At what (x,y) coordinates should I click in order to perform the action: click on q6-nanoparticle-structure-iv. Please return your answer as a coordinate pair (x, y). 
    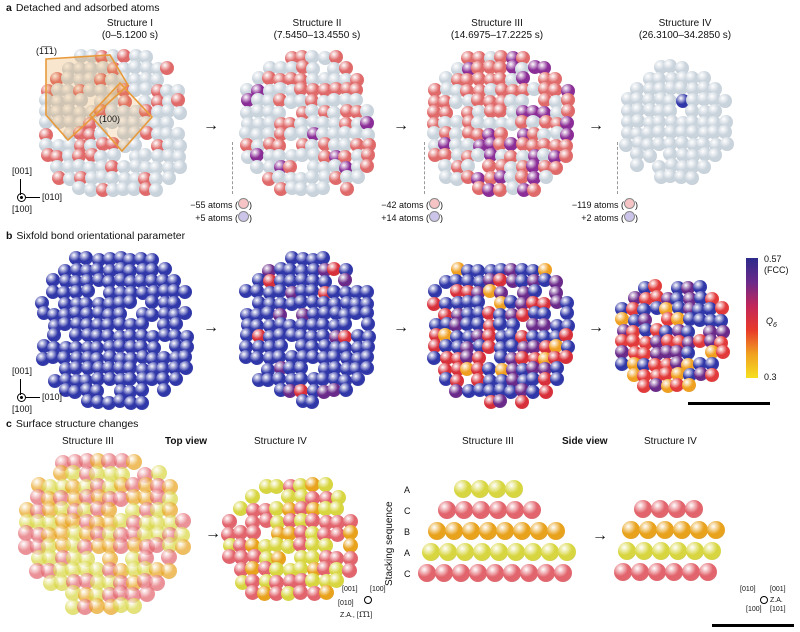
    Looking at the image, I should click on (672, 336).